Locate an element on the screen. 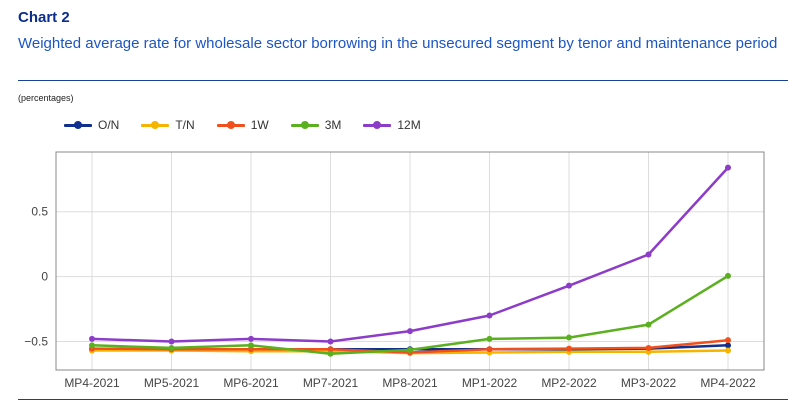 This screenshot has height=411, width=800. chart-title: Chart 2 is located at coordinates (44, 17).